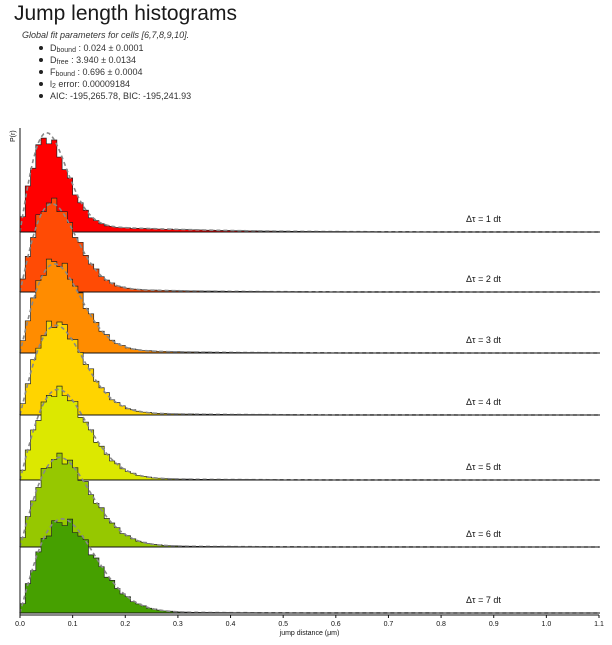 The image size is (612, 645). Describe the element at coordinates (125, 13) in the screenshot. I see `page-title: Jump length histograms` at that location.